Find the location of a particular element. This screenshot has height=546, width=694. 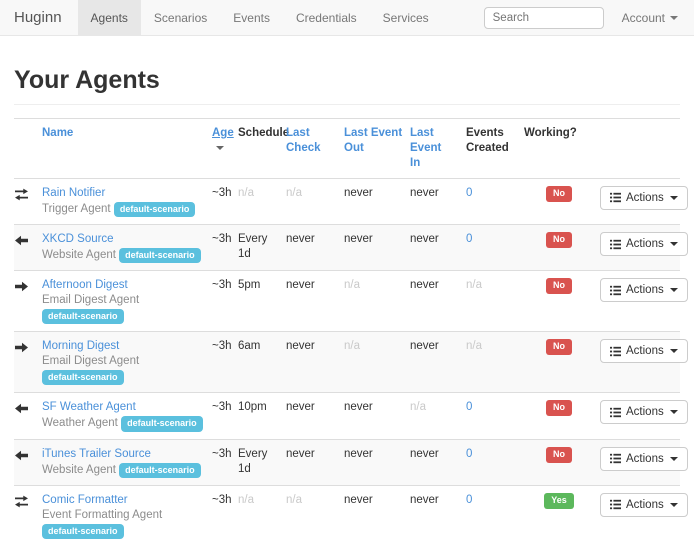

brand-logo: Huginn is located at coordinates (38, 17).